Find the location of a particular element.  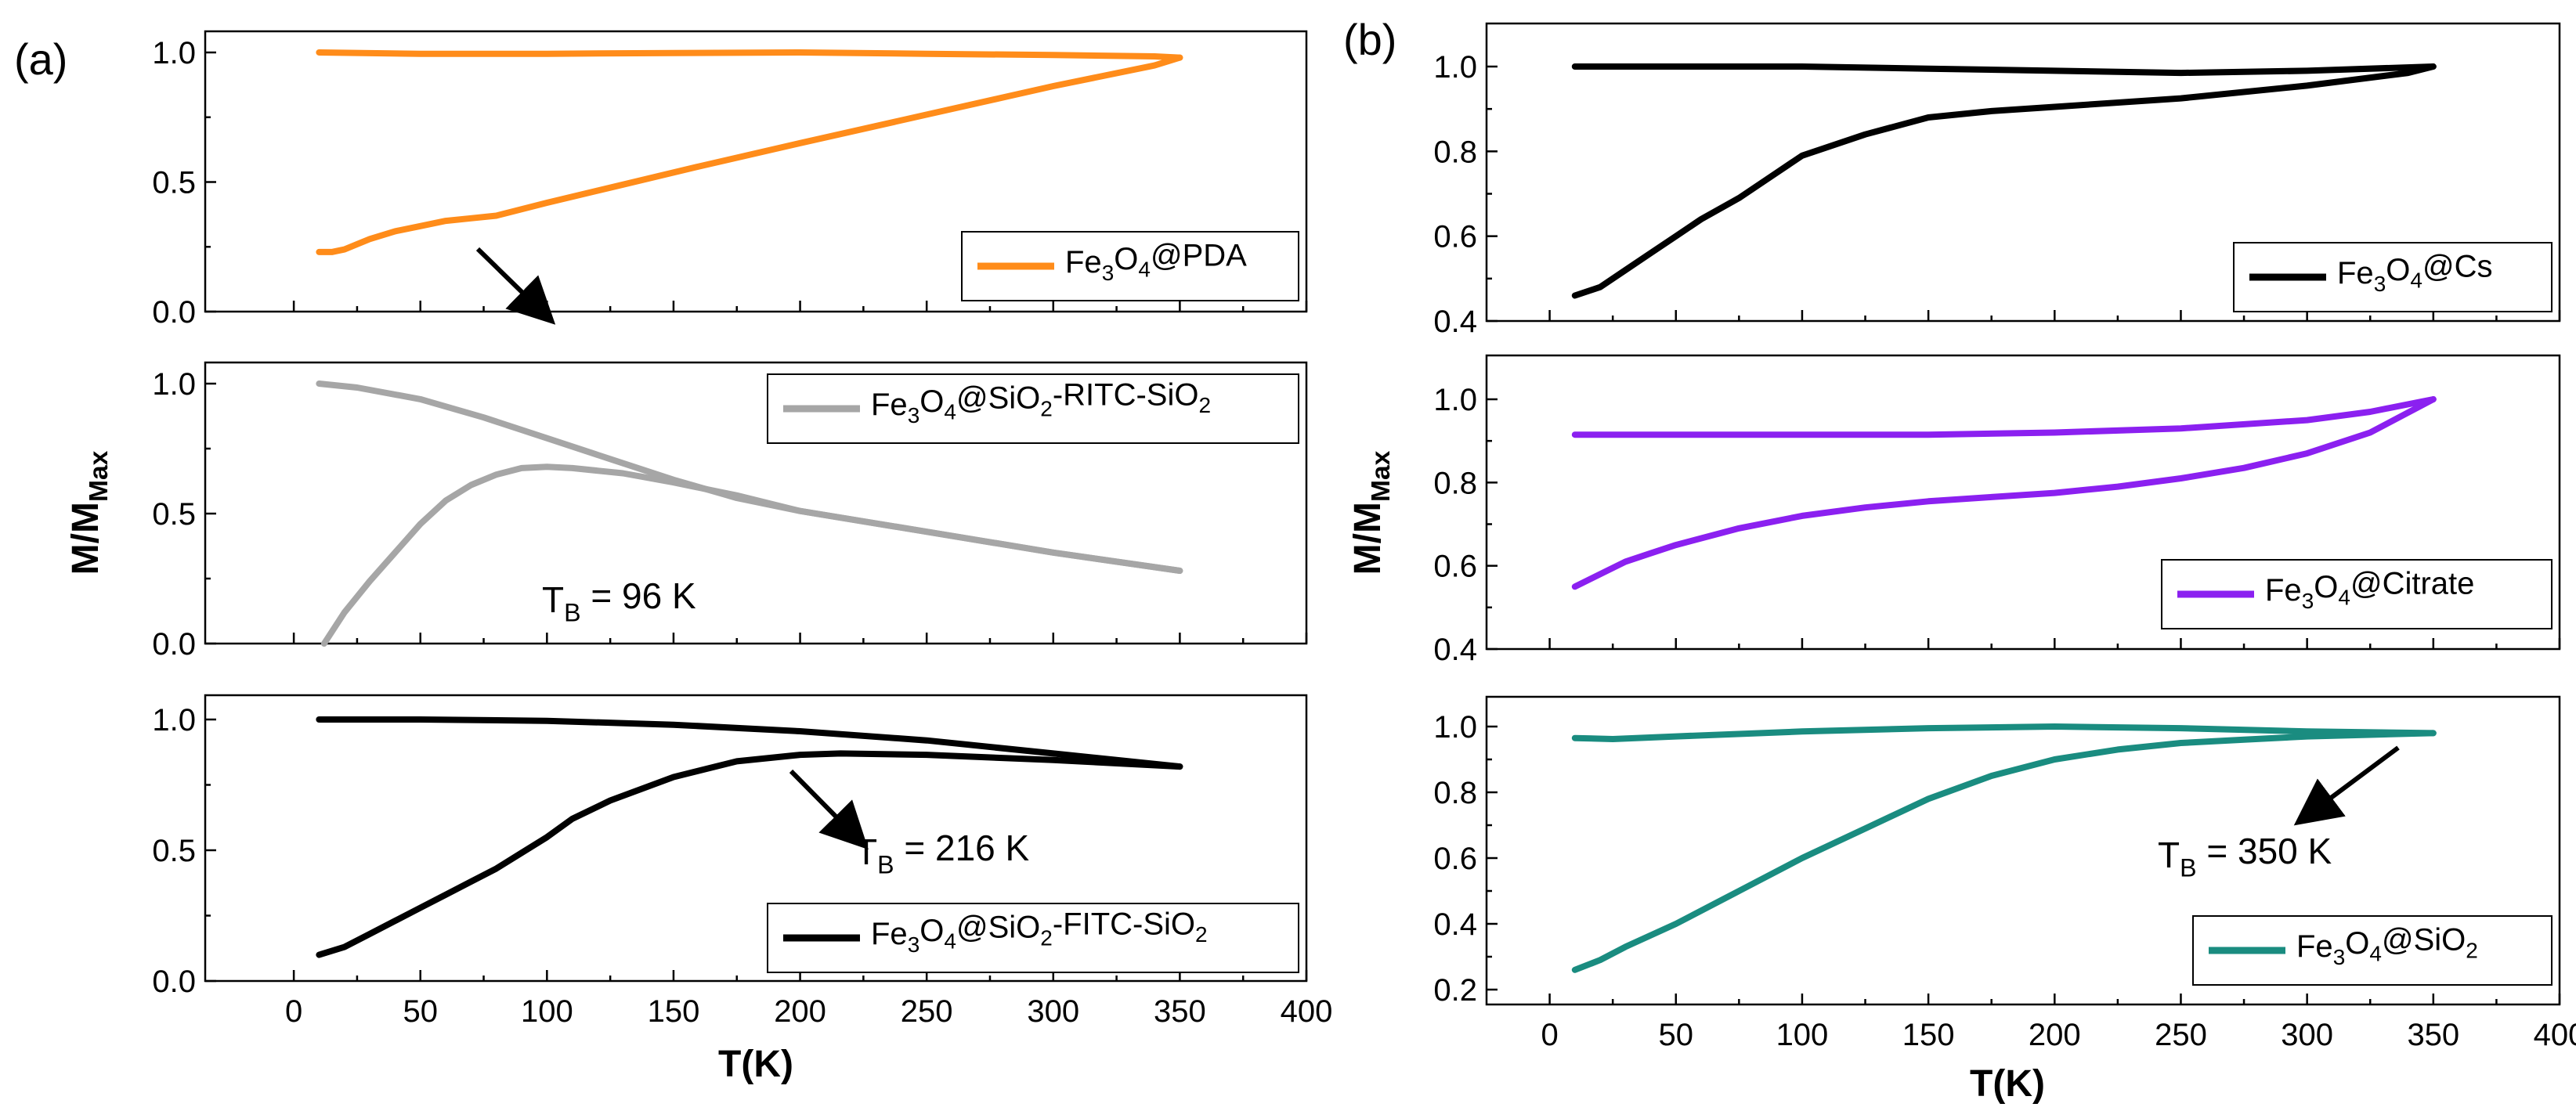

legend: Fe3O4@Citrate is located at coordinates (2357, 594).